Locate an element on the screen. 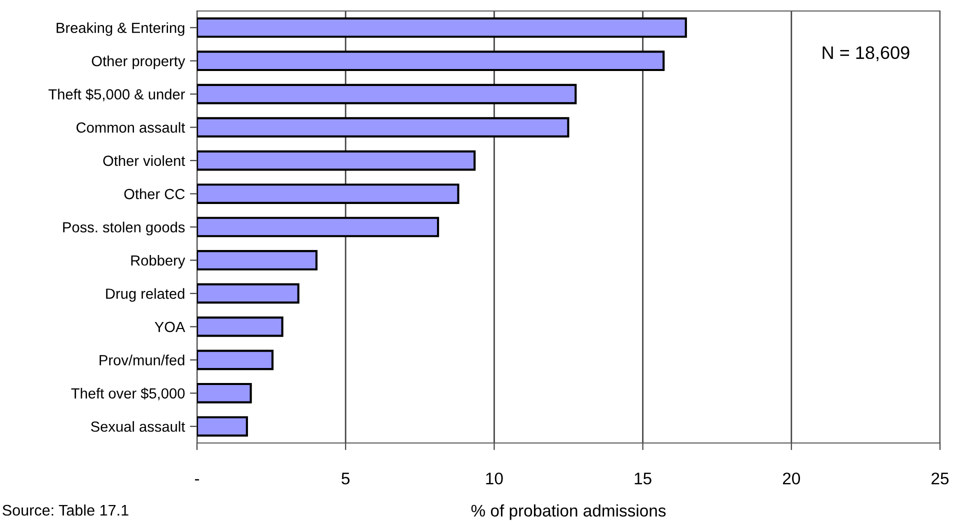 This screenshot has width=956, height=525. y-tick-label: Robbery is located at coordinates (158, 261).